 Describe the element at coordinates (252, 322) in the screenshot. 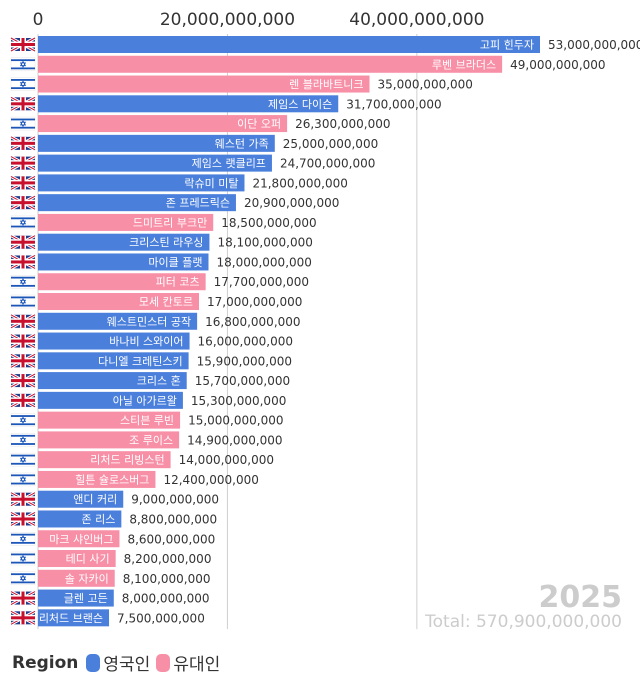

I see `value-label: 16,800,000,000` at that location.